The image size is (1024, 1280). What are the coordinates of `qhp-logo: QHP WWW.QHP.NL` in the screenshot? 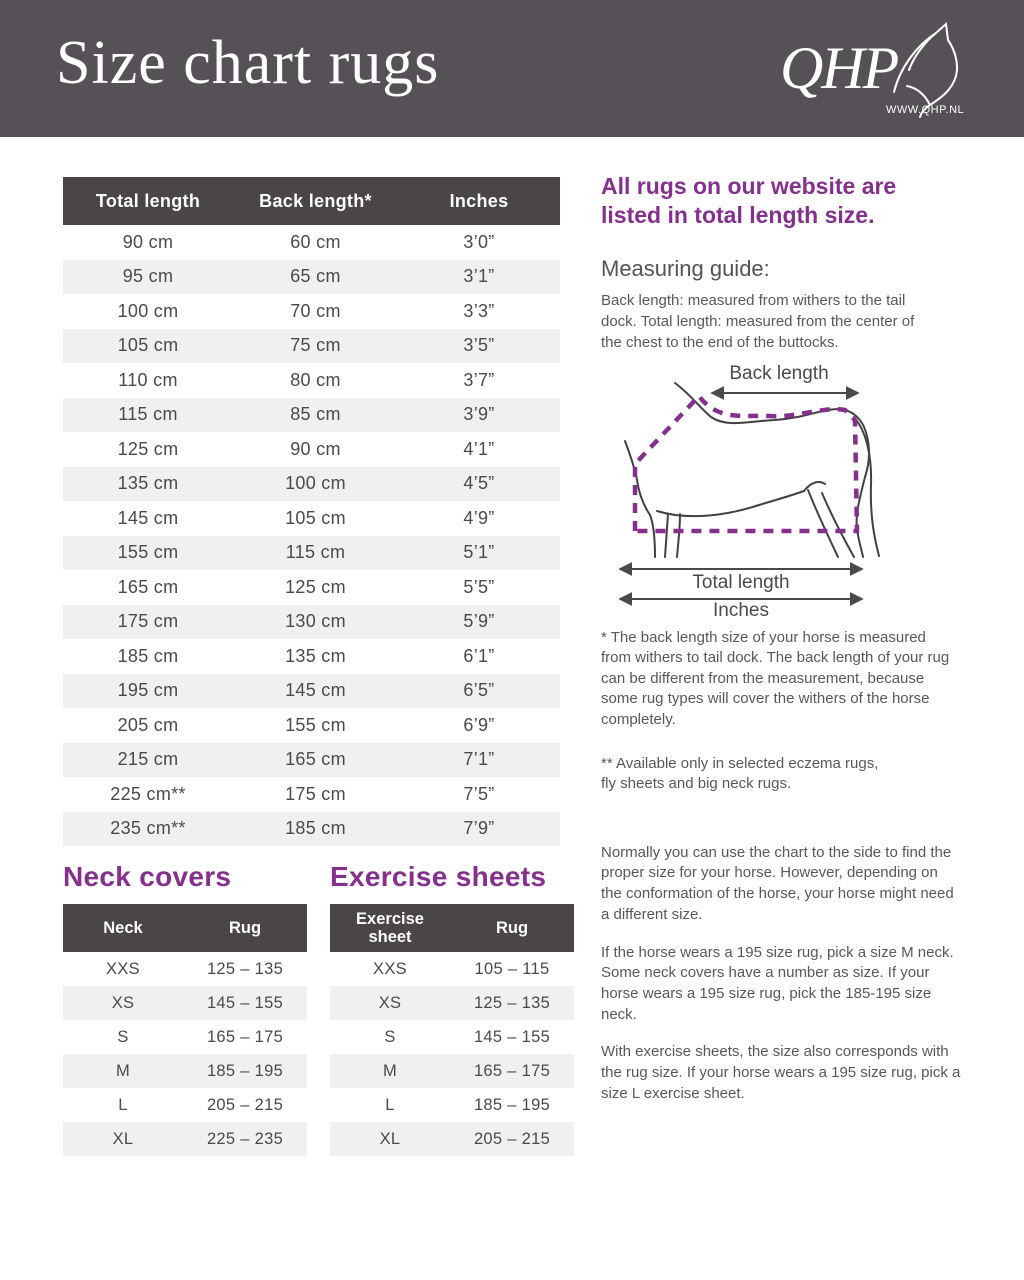 It's located at (872, 69).